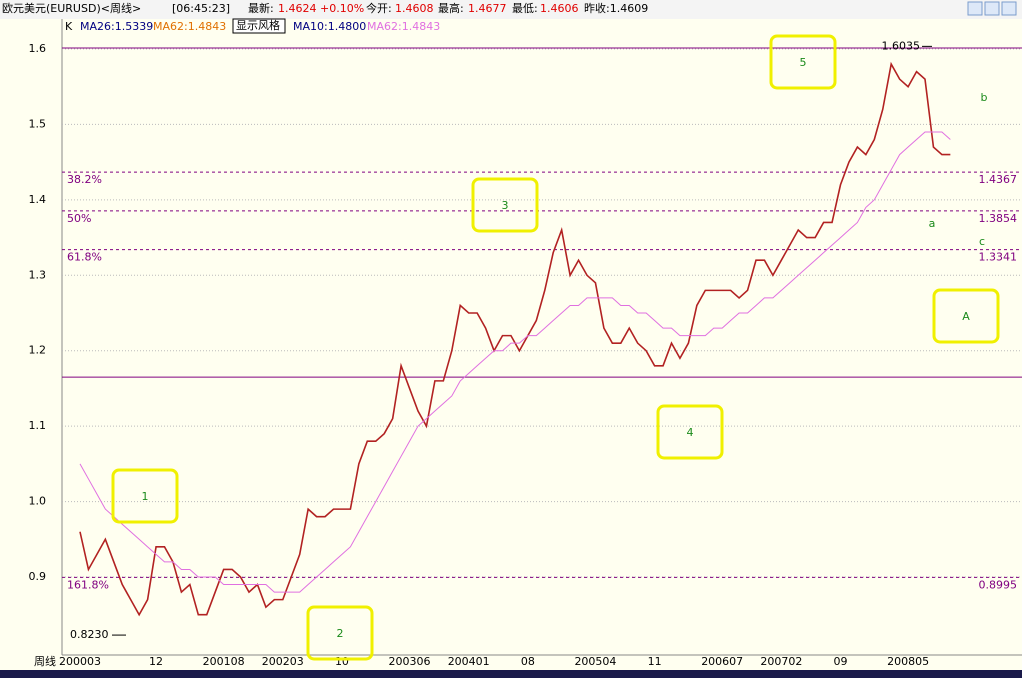 The height and width of the screenshot is (678, 1022). Describe the element at coordinates (984, 97) in the screenshot. I see `wave-label: b` at that location.